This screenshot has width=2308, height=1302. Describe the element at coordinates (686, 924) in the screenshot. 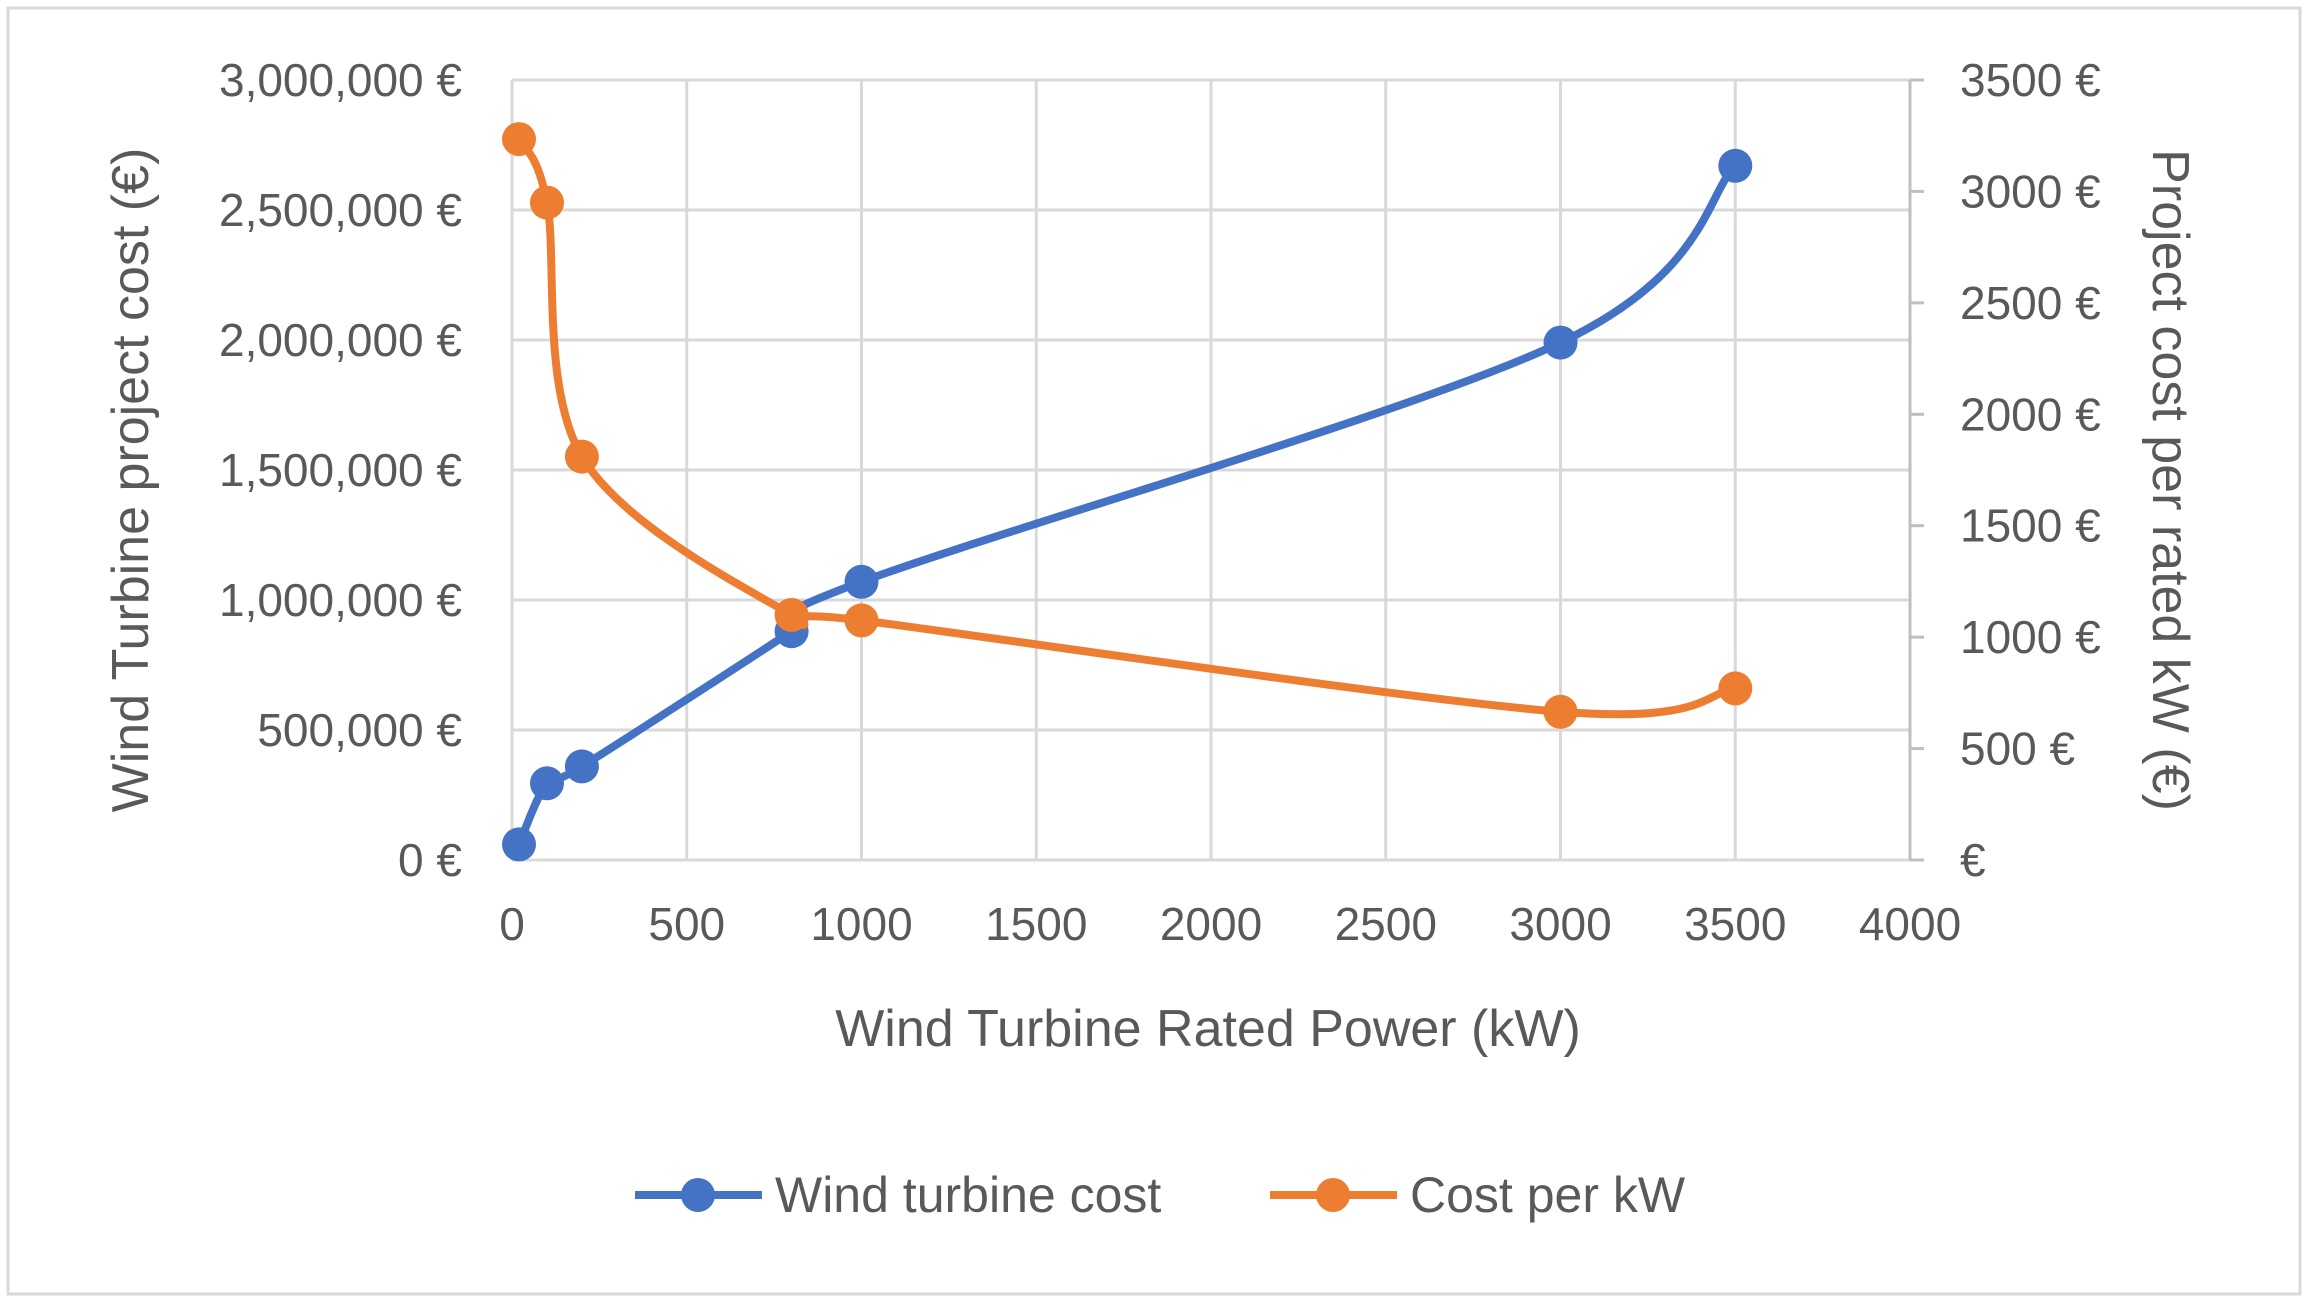

I see `x-tick-label: 500` at that location.